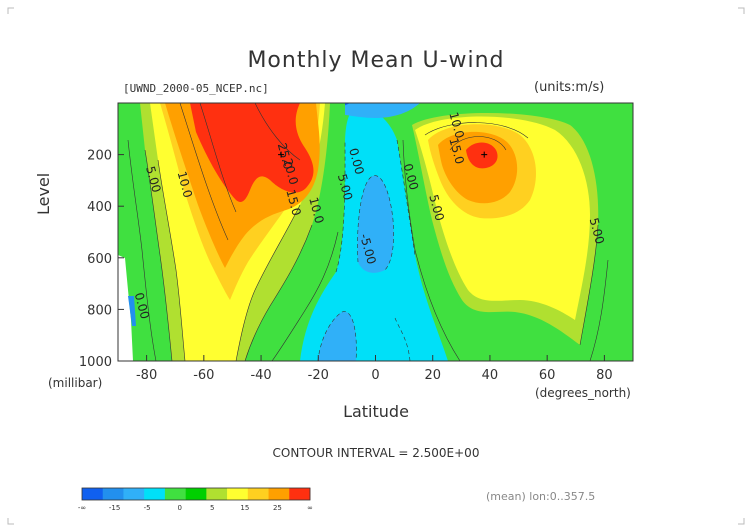  I want to click on y-tick-label: 1000, so click(95, 362).